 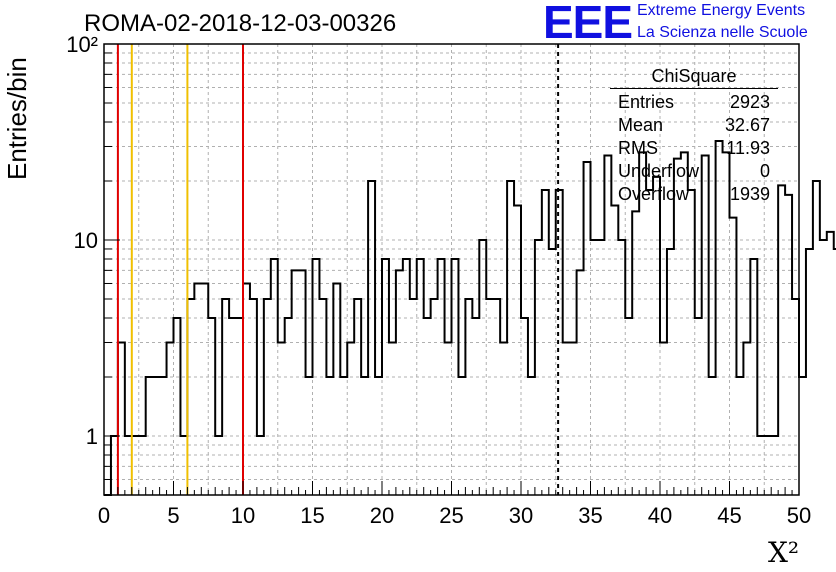 What do you see at coordinates (82, 44) in the screenshot?
I see `y-tick-label: 10²` at bounding box center [82, 44].